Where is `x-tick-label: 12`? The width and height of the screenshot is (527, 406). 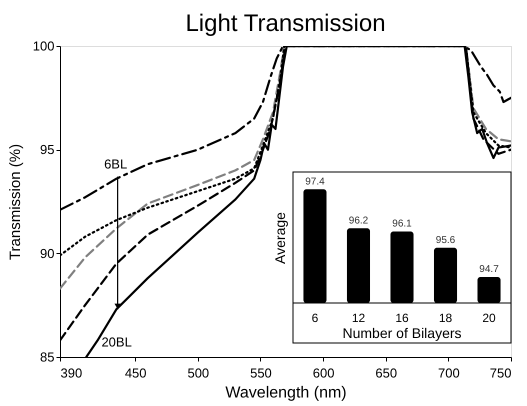 x-tick-label: 12 is located at coordinates (359, 318).